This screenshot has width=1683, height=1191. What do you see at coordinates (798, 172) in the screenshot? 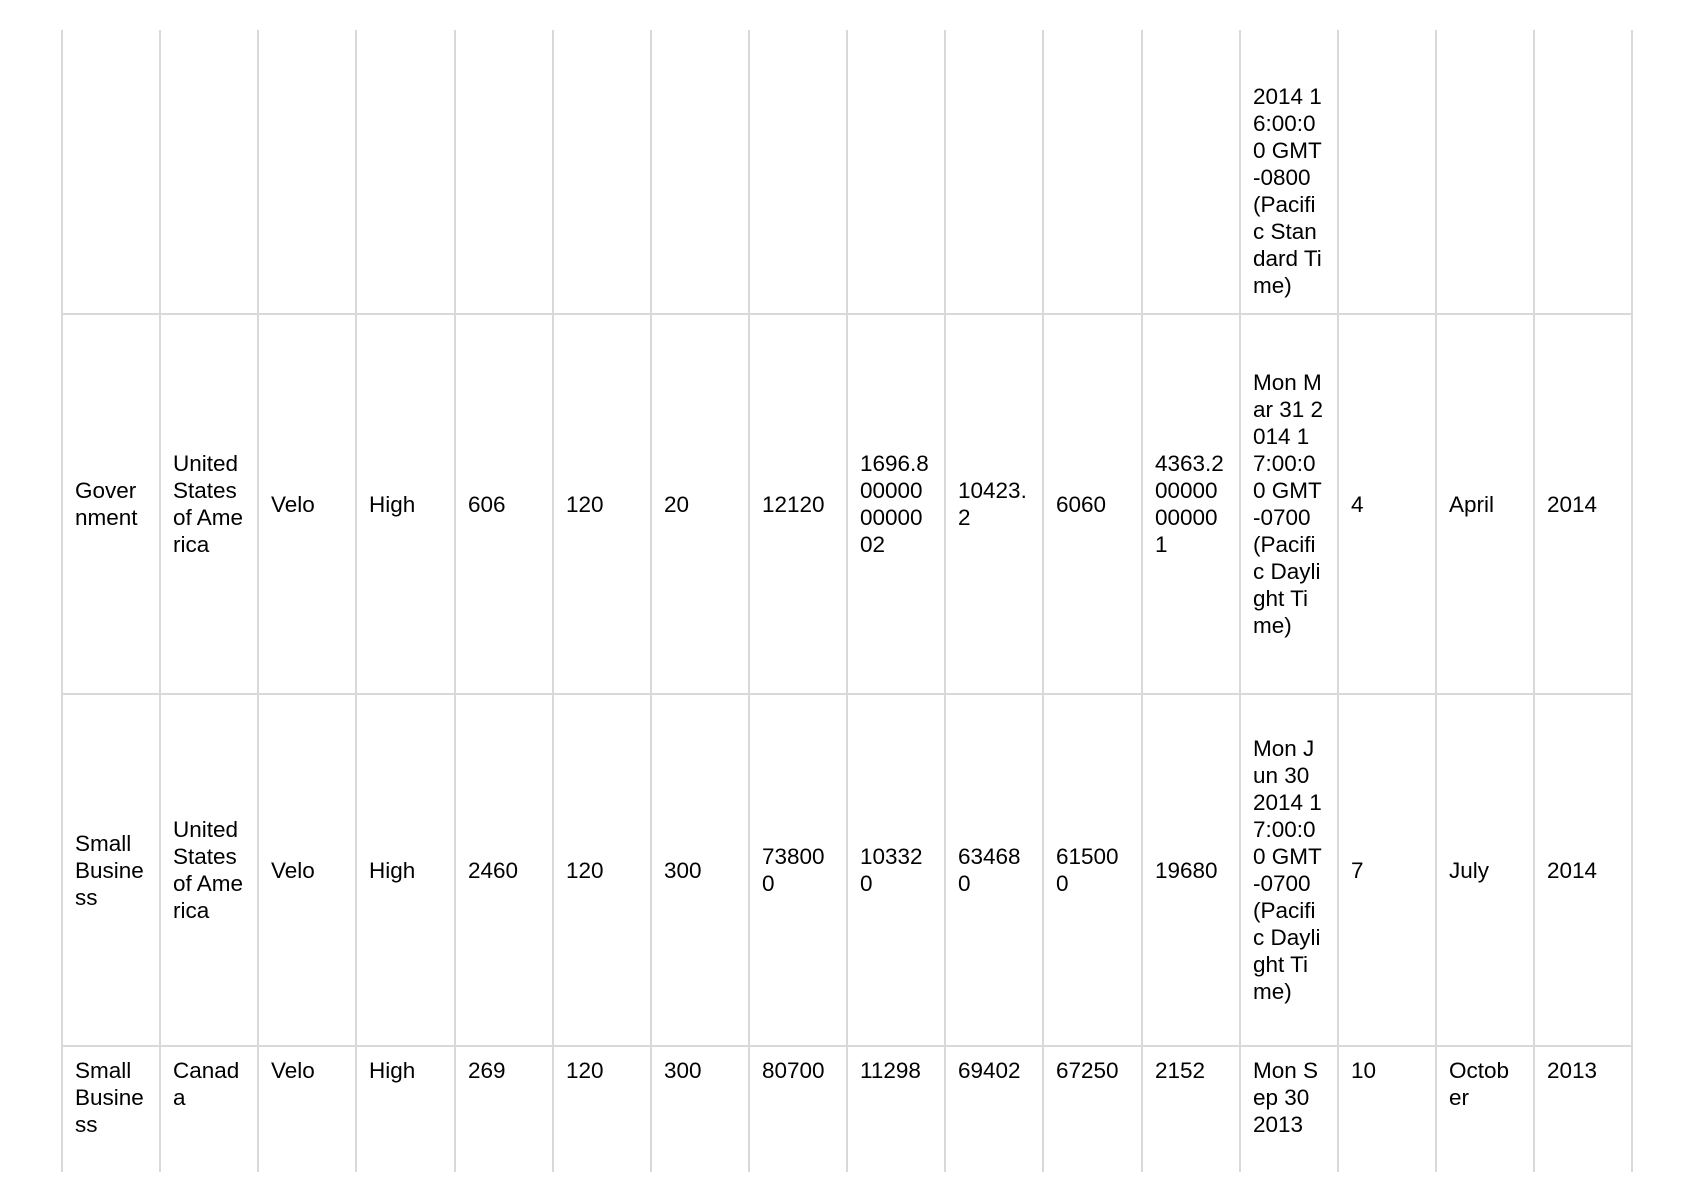
I see `cell-gross-sales` at bounding box center [798, 172].